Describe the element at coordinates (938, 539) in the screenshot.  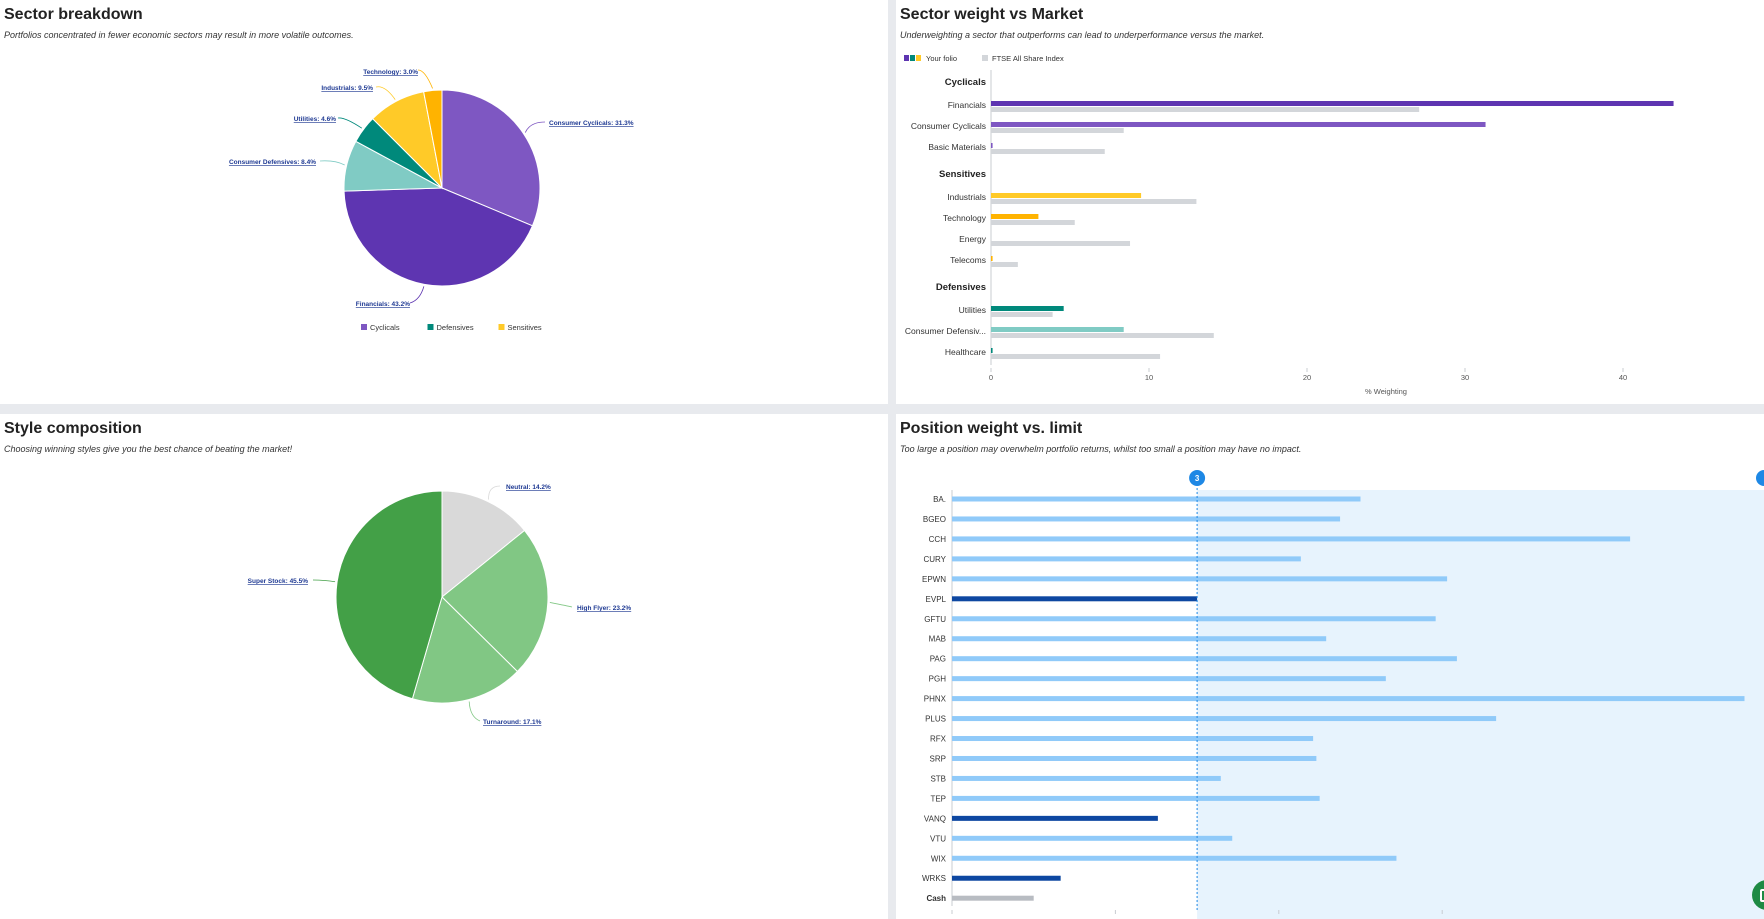
I see `position-label: CCH` at that location.